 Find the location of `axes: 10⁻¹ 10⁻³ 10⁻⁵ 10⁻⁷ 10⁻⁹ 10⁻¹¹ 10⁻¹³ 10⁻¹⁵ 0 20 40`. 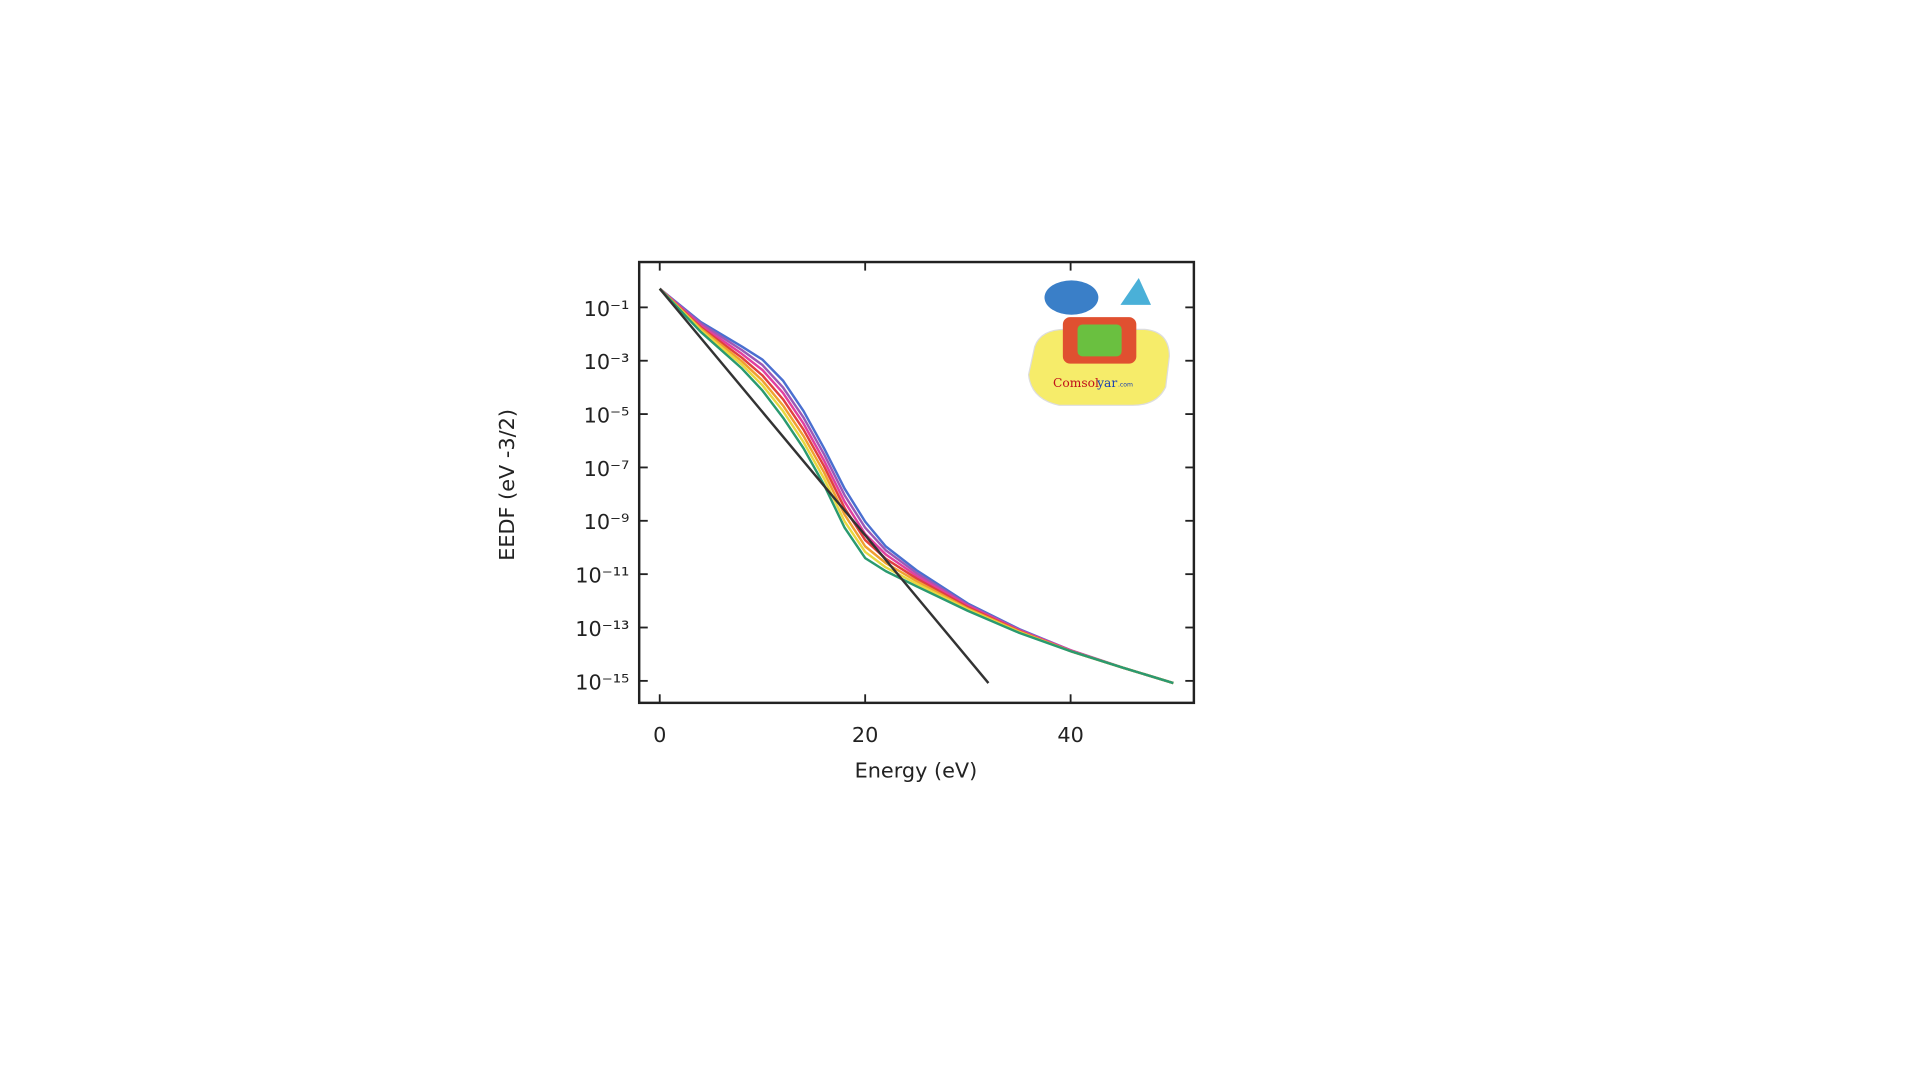

axes: 10⁻¹ 10⁻³ 10⁻⁵ 10⁻⁷ 10⁻⁹ 10⁻¹¹ 10⁻¹³ 10⁻¹⁵ 0 20 40 is located at coordinates (884, 504).